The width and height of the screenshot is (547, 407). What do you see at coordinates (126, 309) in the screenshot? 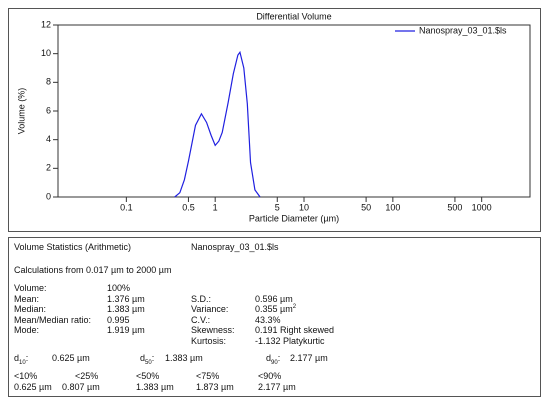
I see `stat-value: 1.383 µm` at bounding box center [126, 309].